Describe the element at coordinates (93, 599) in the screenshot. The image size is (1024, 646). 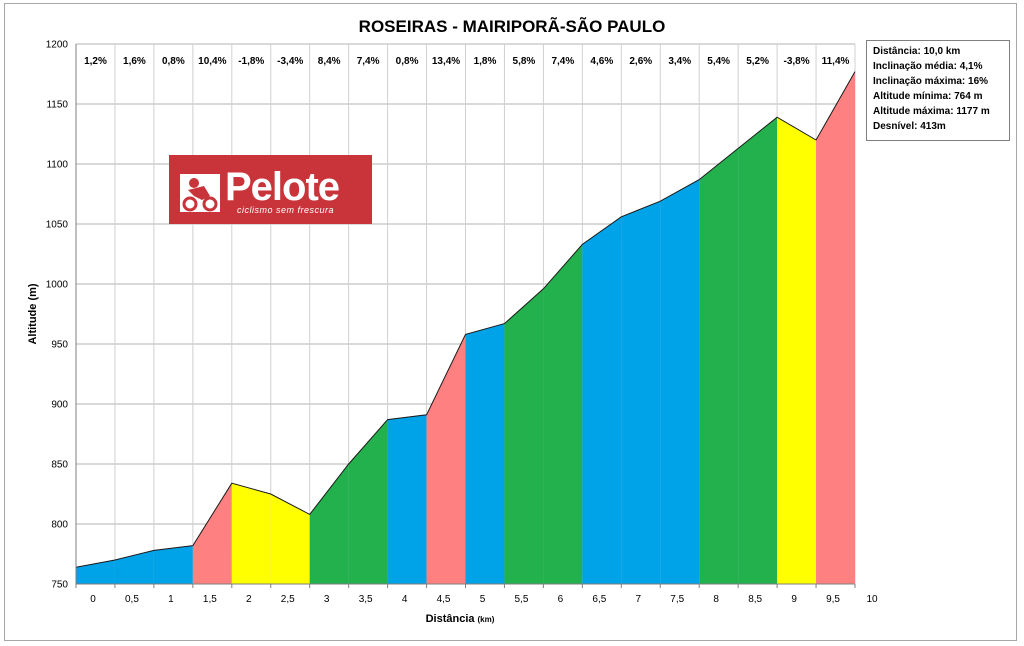
I see `x-tick-label: 0` at that location.